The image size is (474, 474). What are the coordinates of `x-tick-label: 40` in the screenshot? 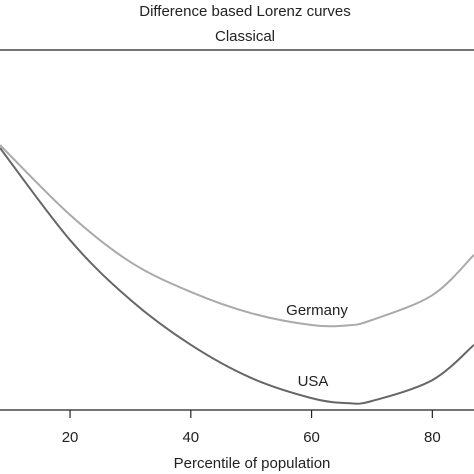 It's located at (190, 437).